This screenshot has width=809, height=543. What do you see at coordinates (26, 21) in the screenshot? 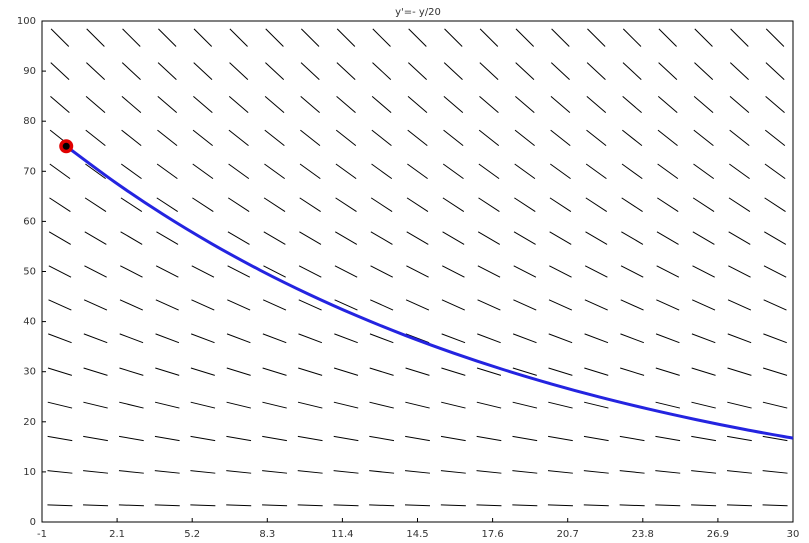
I see `y-tick-label: 100` at bounding box center [26, 21].